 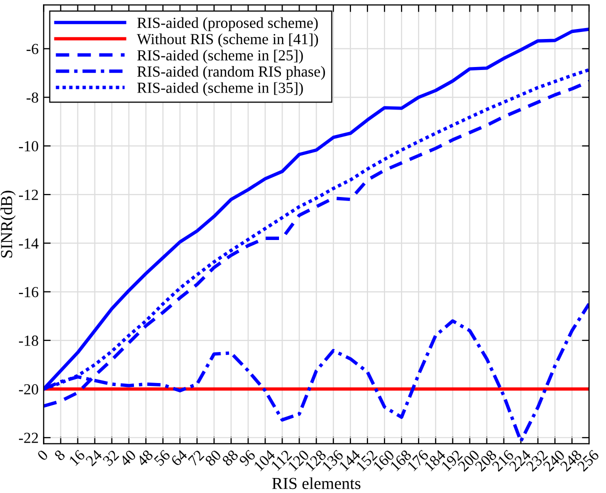 What do you see at coordinates (42, 455) in the screenshot?
I see `x-tick-label: 0` at bounding box center [42, 455].